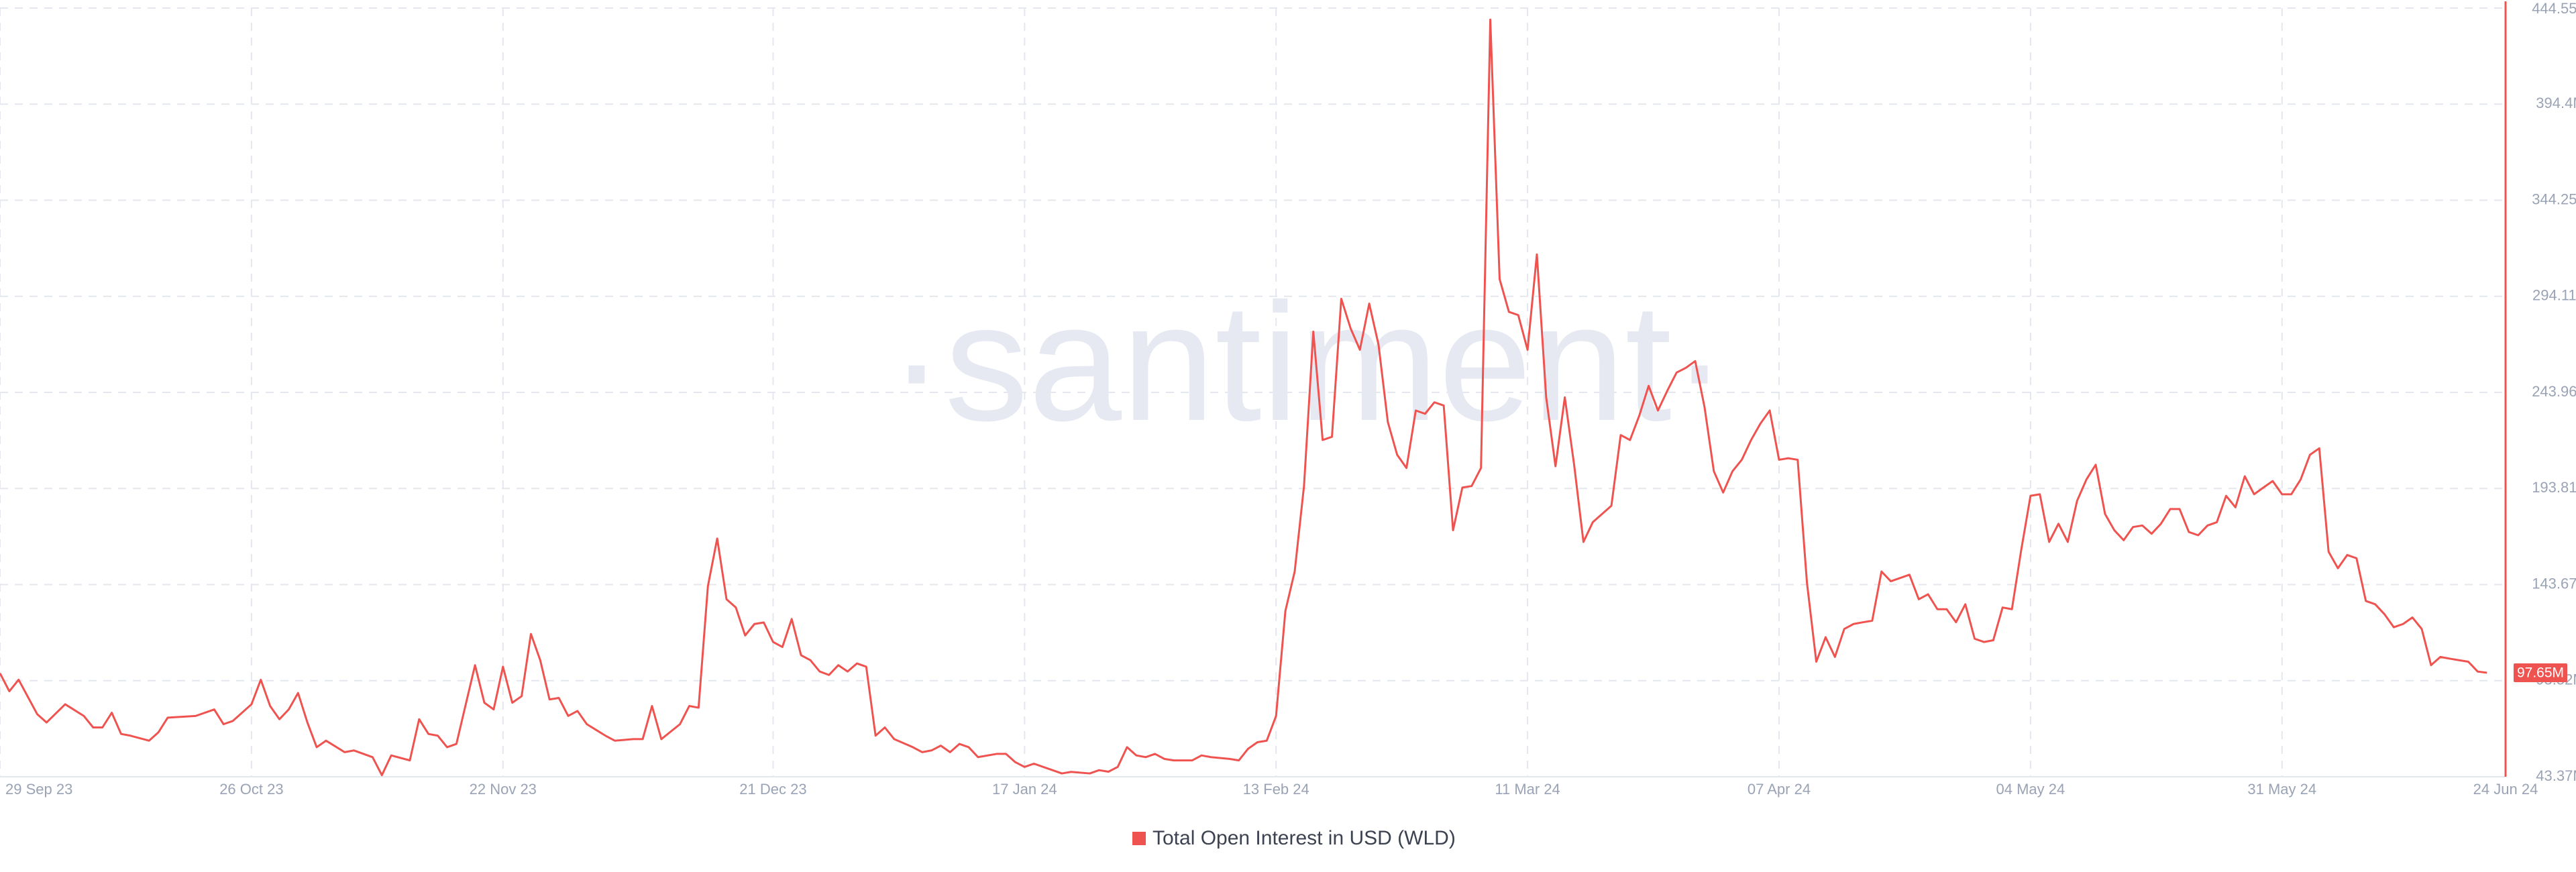 Image resolution: width=2576 pixels, height=872 pixels. I want to click on y-tick-label: 43.37M, so click(2556, 776).